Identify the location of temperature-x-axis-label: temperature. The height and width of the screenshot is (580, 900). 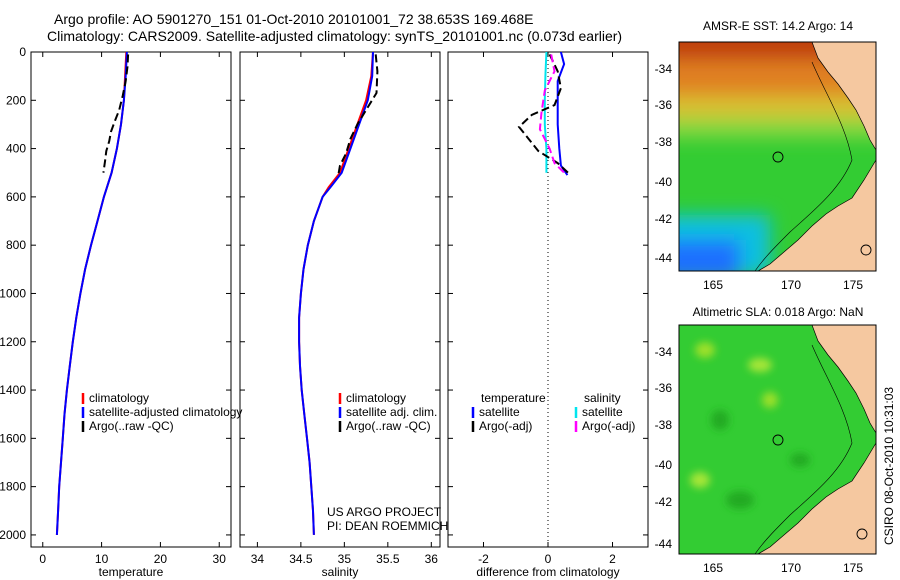
(131, 572).